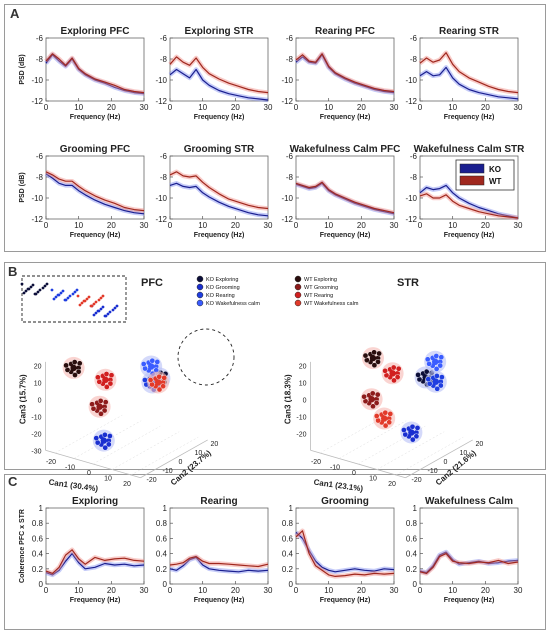  I want to click on series-line-rearing-pfc-wt, so click(345, 73).